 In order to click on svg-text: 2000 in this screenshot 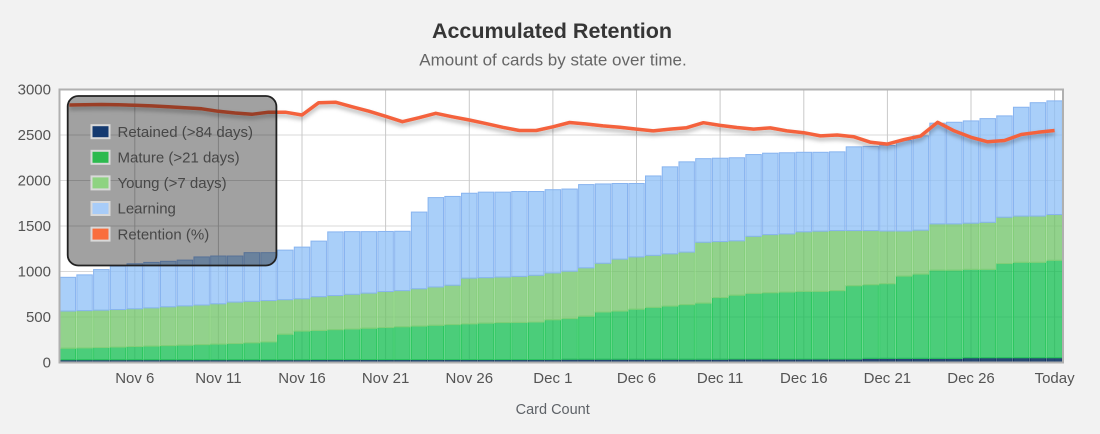, I will do `click(34, 181)`.